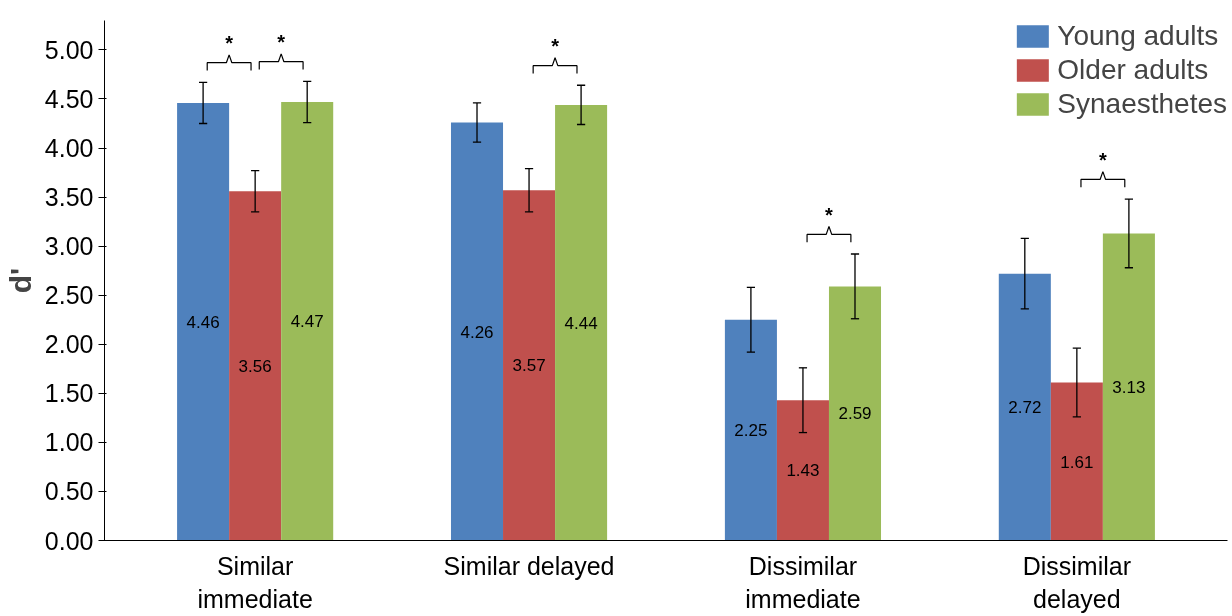 This screenshot has width=1232, height=616. Describe the element at coordinates (69, 197) in the screenshot. I see `y-tick-label: 3.50` at that location.